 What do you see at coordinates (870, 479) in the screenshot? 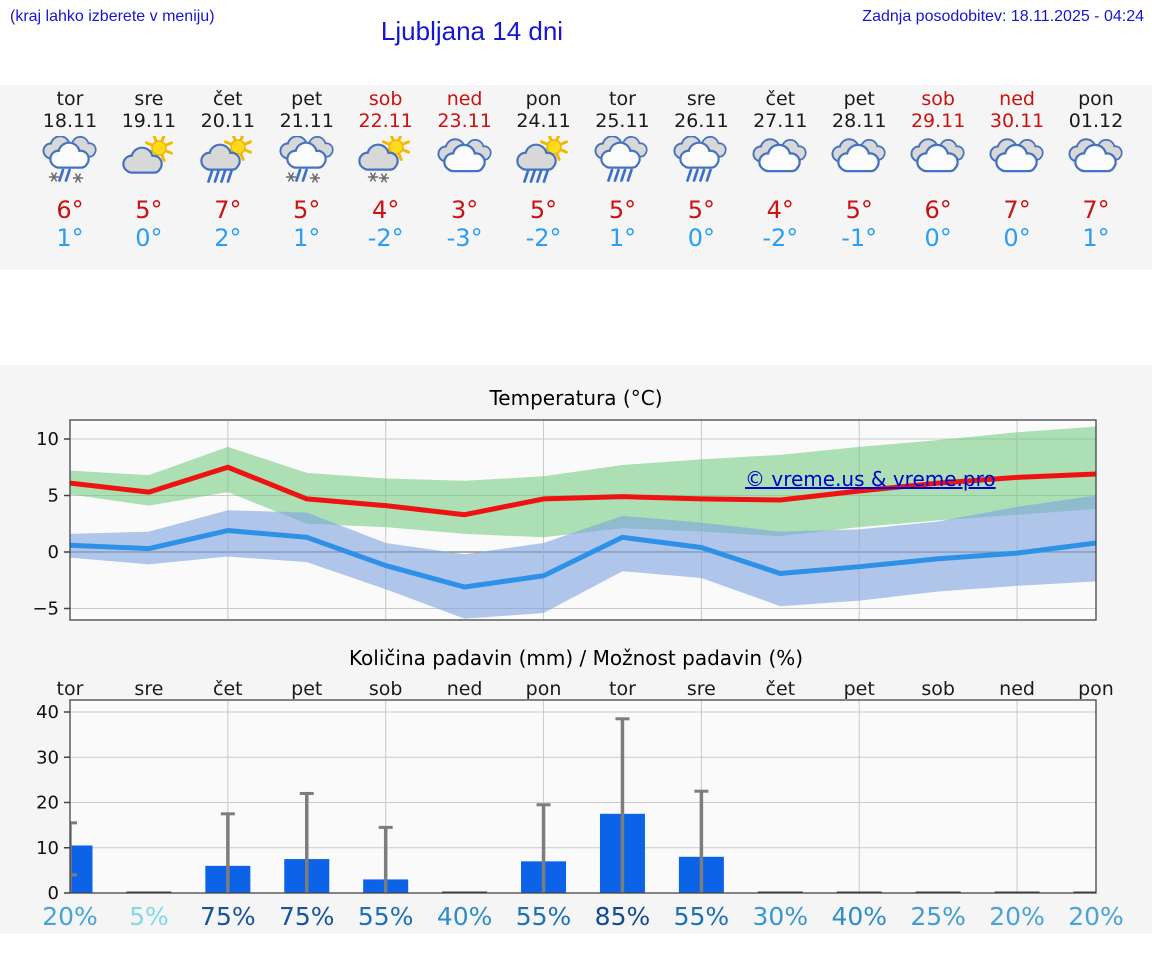
I see `watermark-link: © vreme.us & vreme.pro` at bounding box center [870, 479].